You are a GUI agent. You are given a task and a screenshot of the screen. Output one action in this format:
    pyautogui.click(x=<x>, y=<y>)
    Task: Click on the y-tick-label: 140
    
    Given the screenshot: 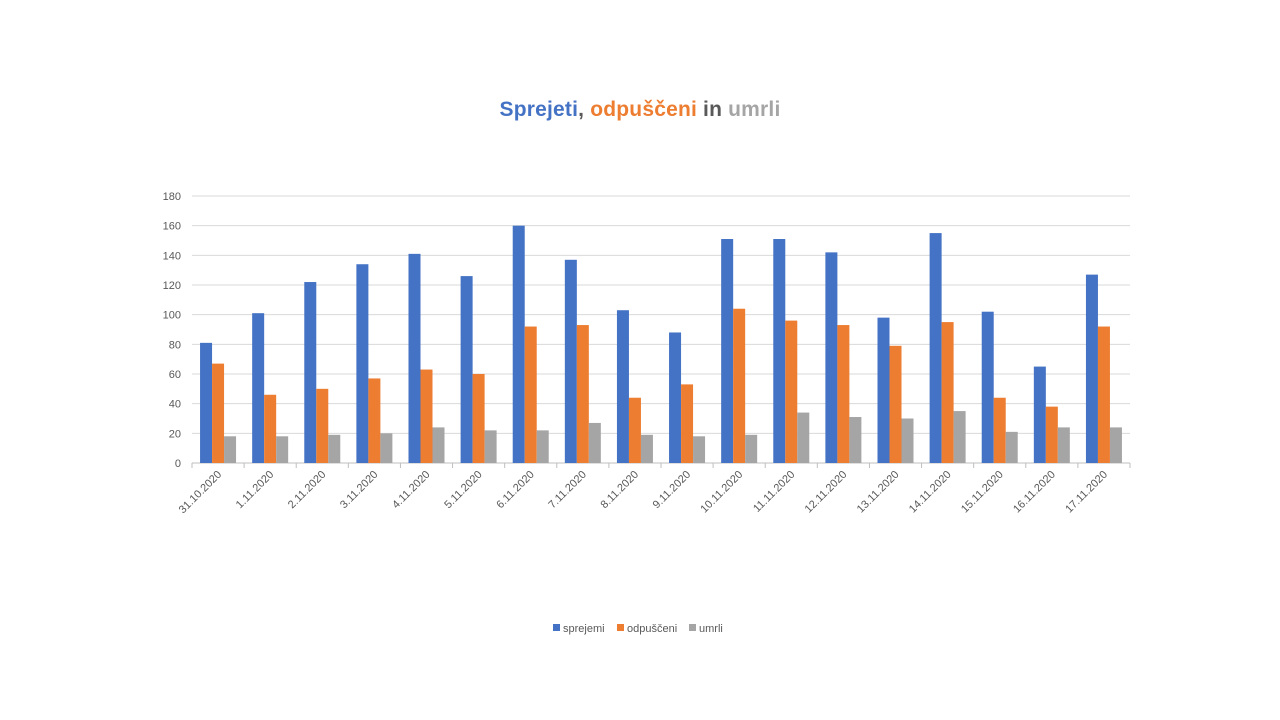 What is the action you would take?
    pyautogui.click(x=172, y=256)
    